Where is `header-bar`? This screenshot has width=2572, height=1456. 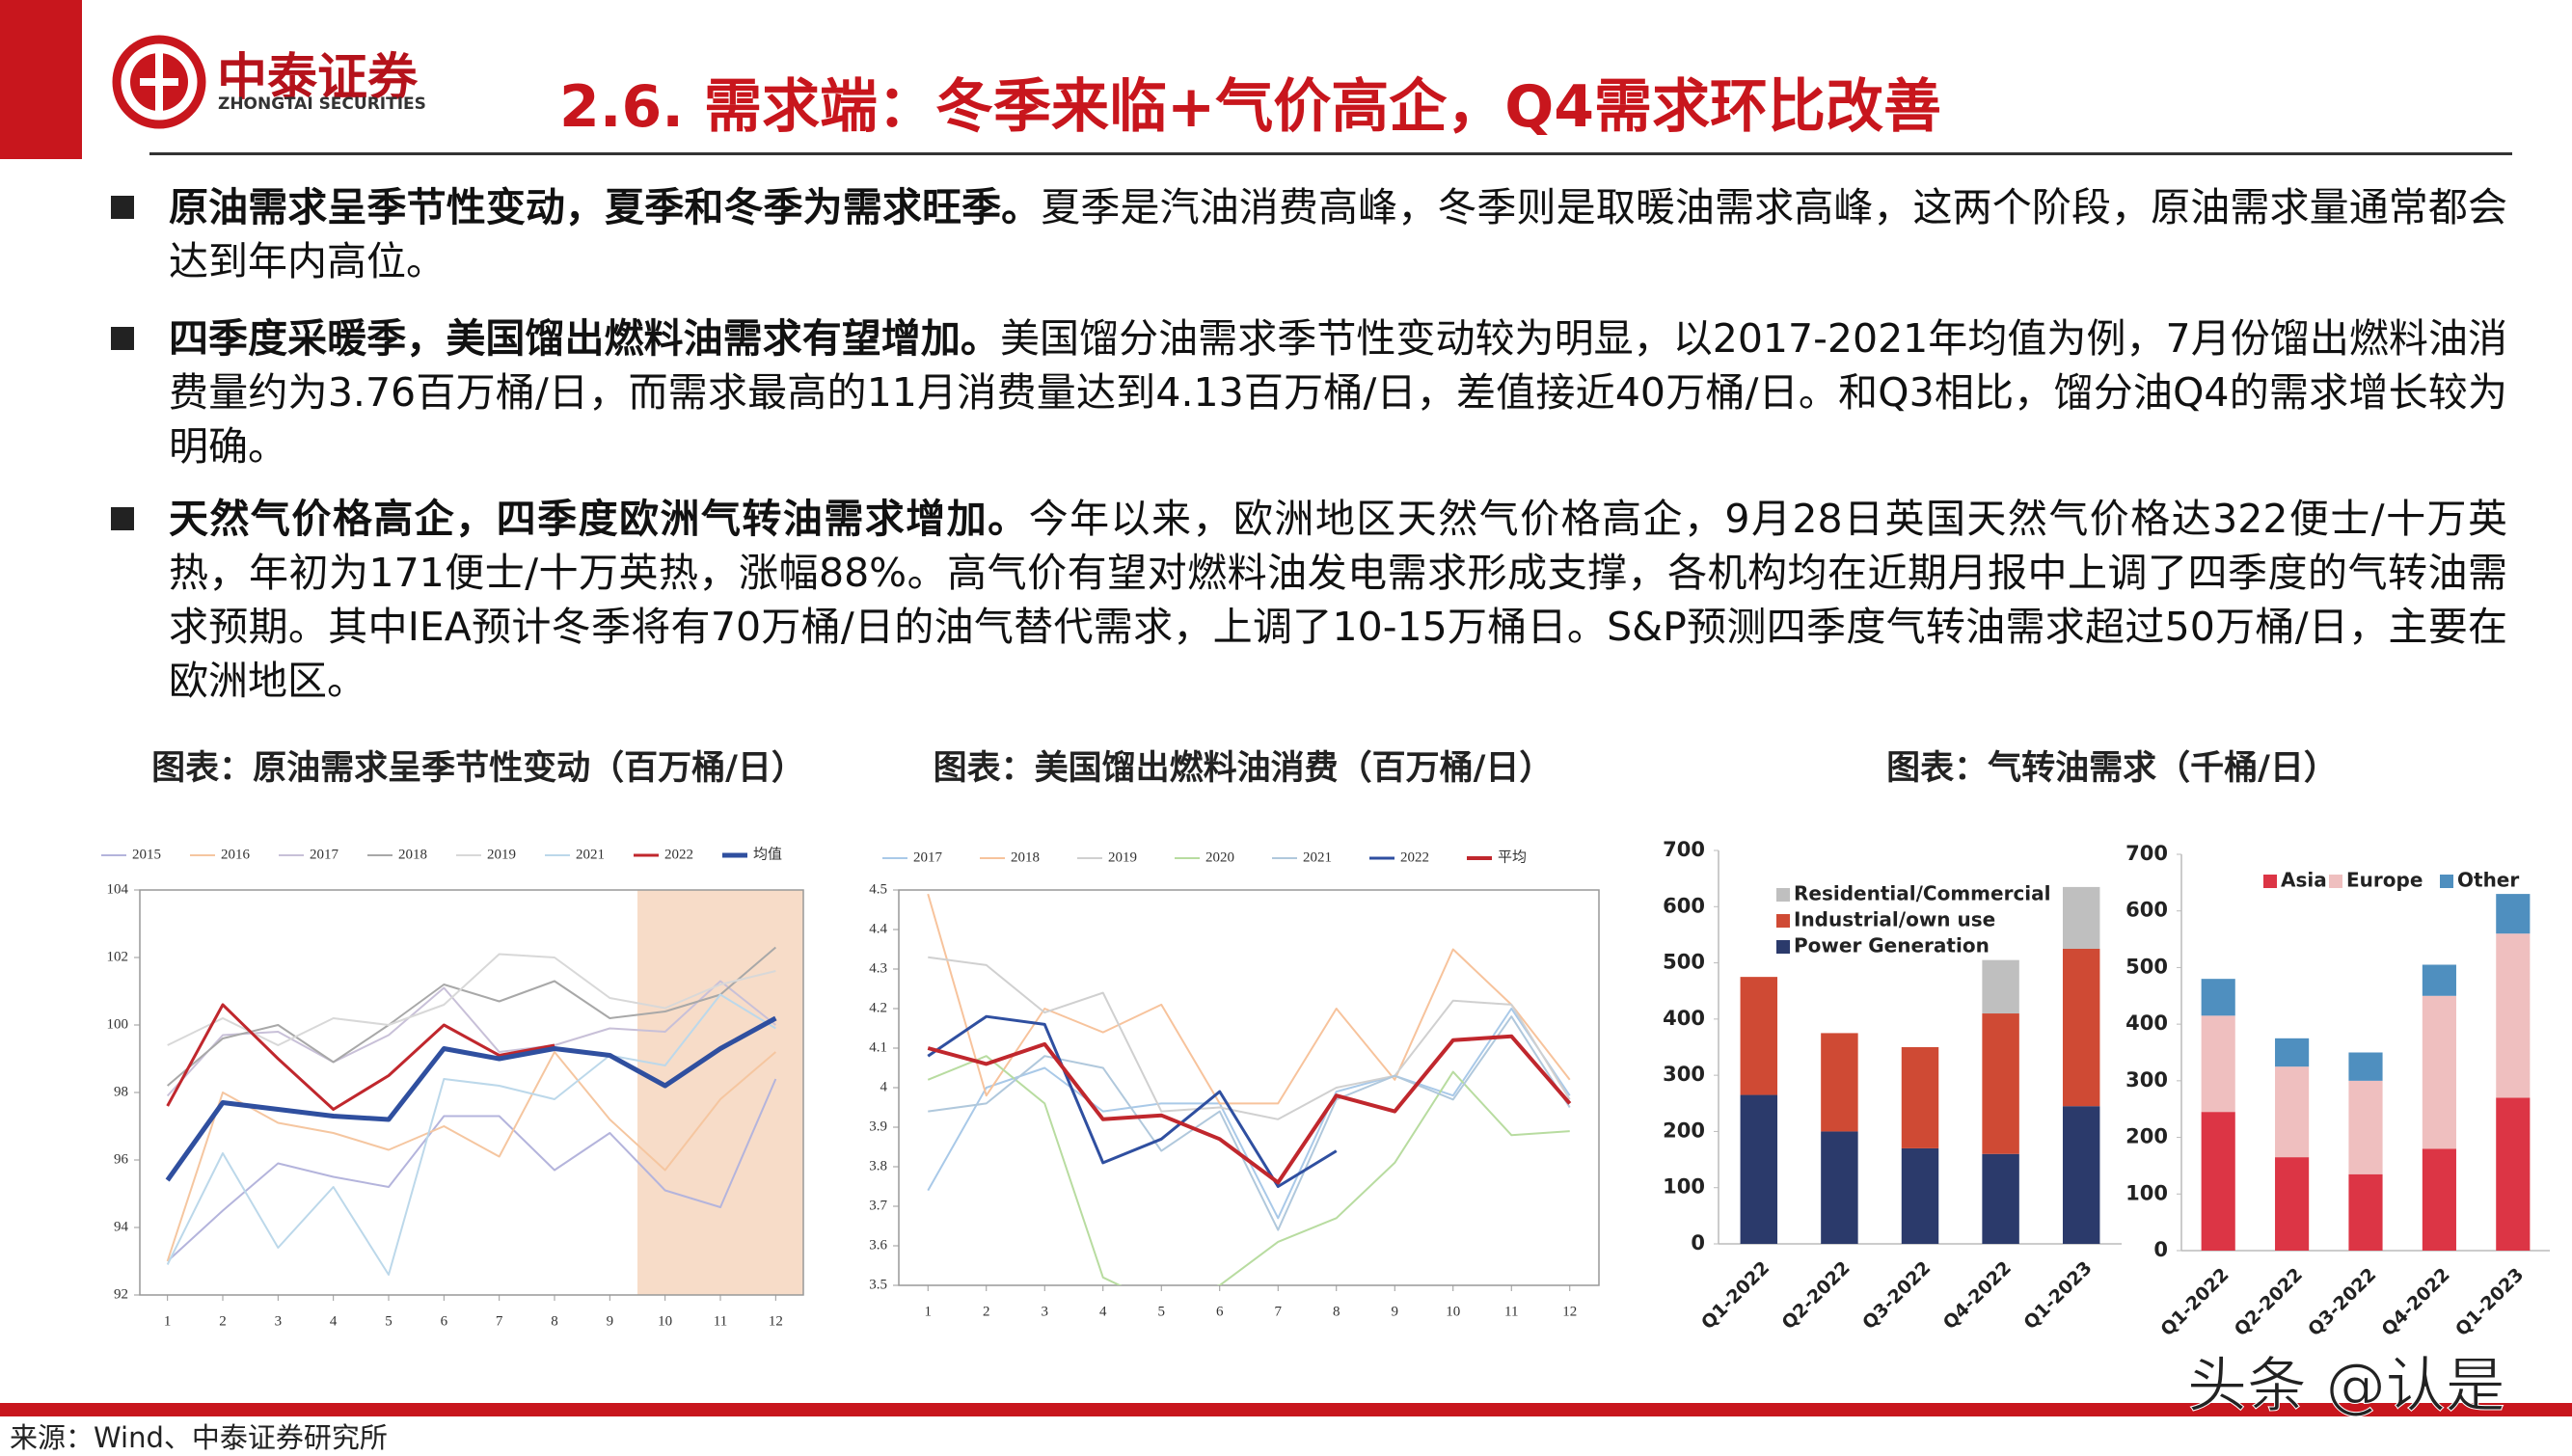
header-bar is located at coordinates (41, 79).